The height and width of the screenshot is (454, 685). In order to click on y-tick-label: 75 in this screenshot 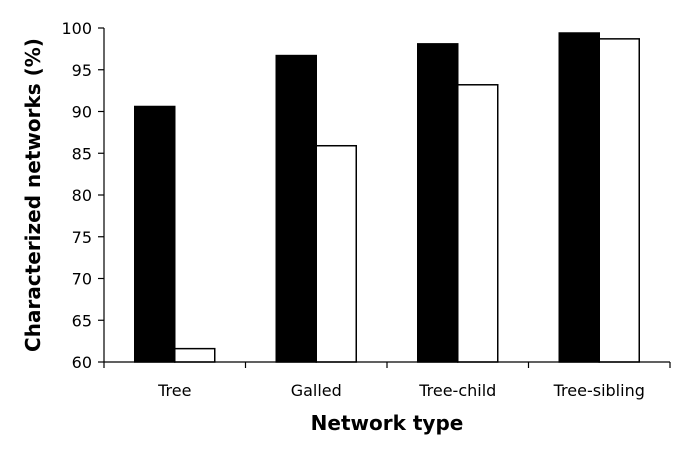, I will do `click(82, 237)`.